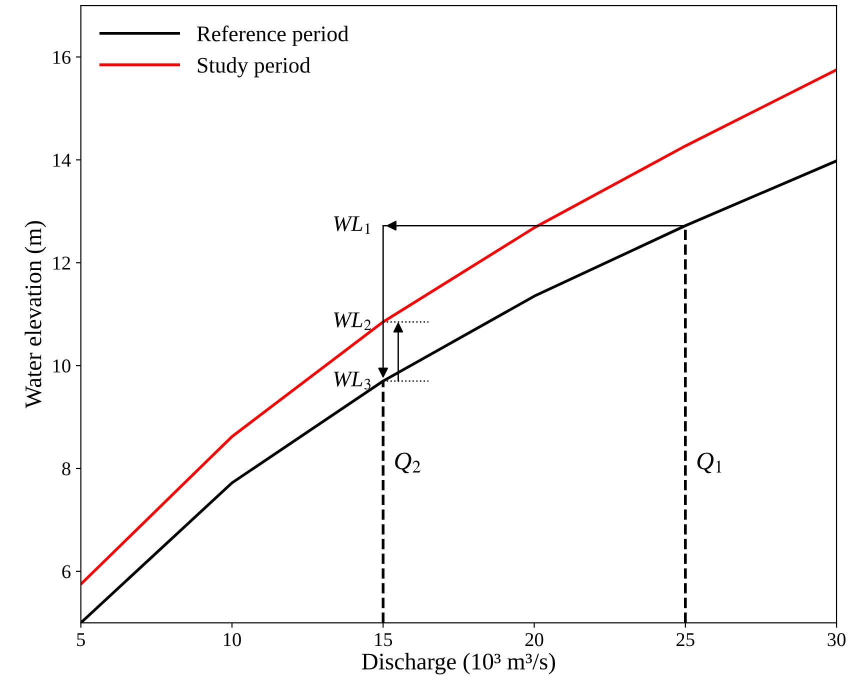 This screenshot has height=692, width=851. What do you see at coordinates (62, 57) in the screenshot?
I see `y-tick-label: 16` at bounding box center [62, 57].